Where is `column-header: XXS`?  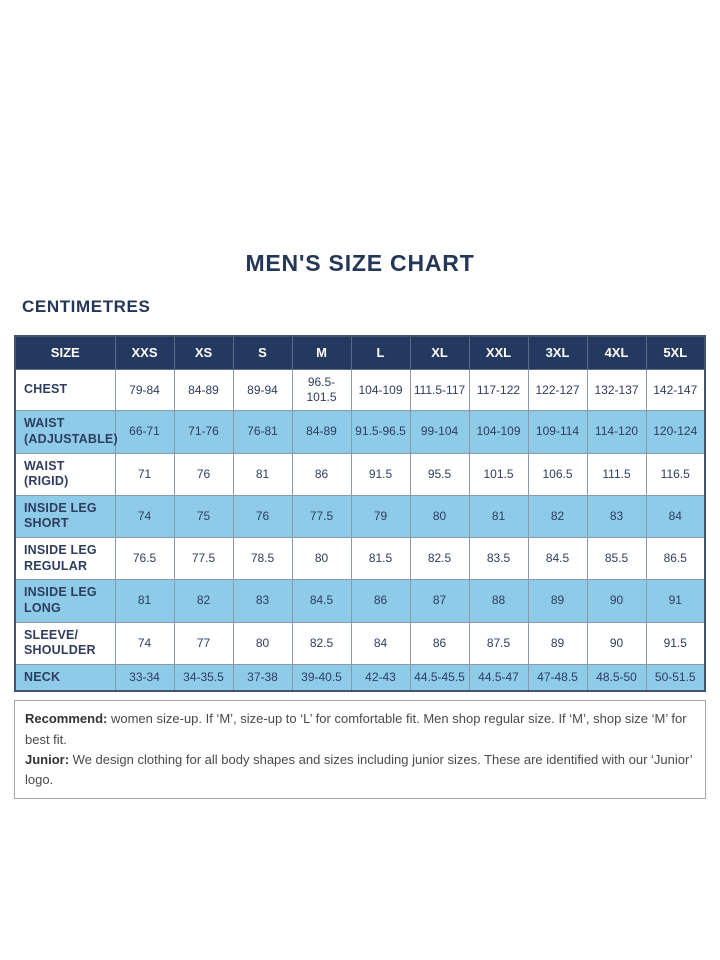
column-header: XXS is located at coordinates (144, 353).